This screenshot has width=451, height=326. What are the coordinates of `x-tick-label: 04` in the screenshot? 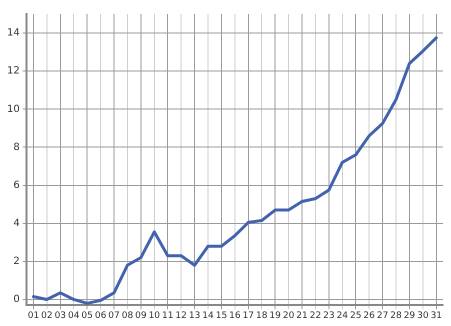 It's located at (74, 315).